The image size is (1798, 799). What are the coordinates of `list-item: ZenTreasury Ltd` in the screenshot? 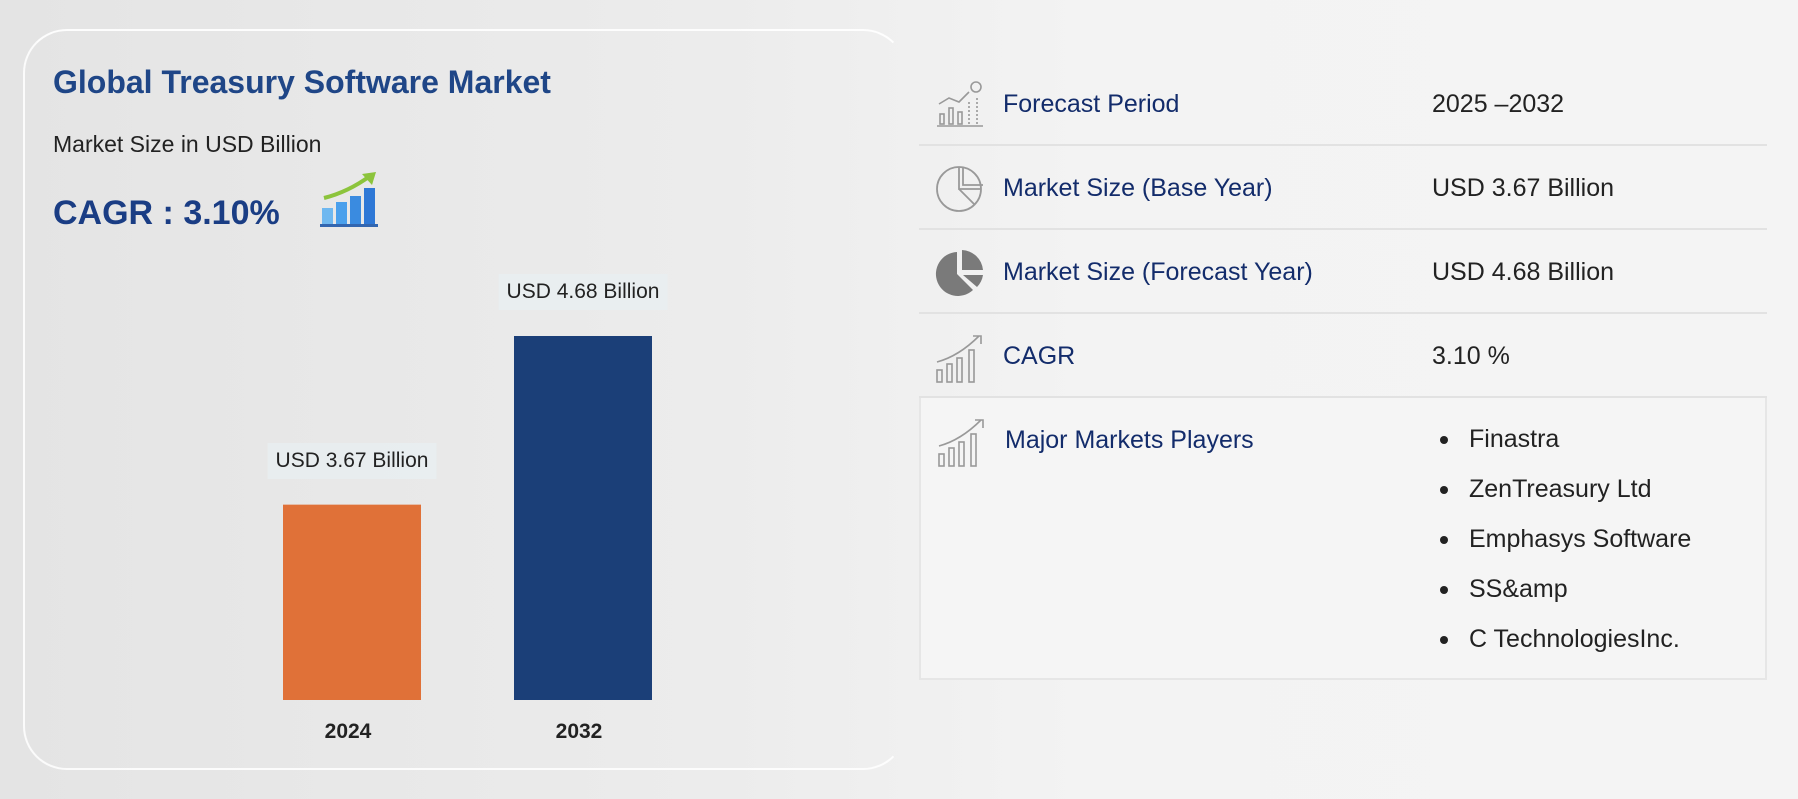 It's located at (1562, 499).